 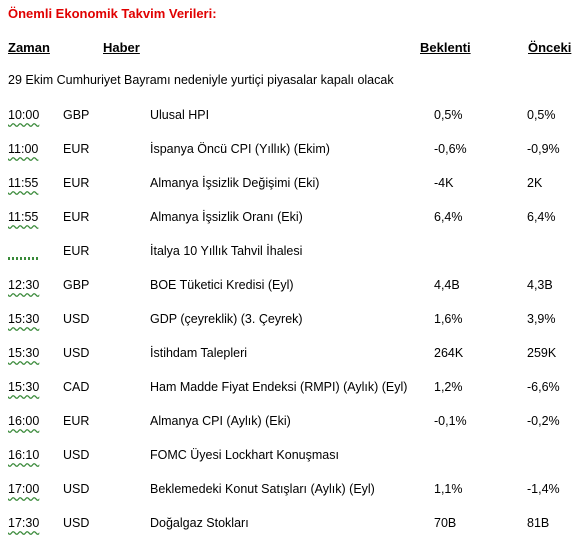 I want to click on row-previous: 81B, so click(x=538, y=523).